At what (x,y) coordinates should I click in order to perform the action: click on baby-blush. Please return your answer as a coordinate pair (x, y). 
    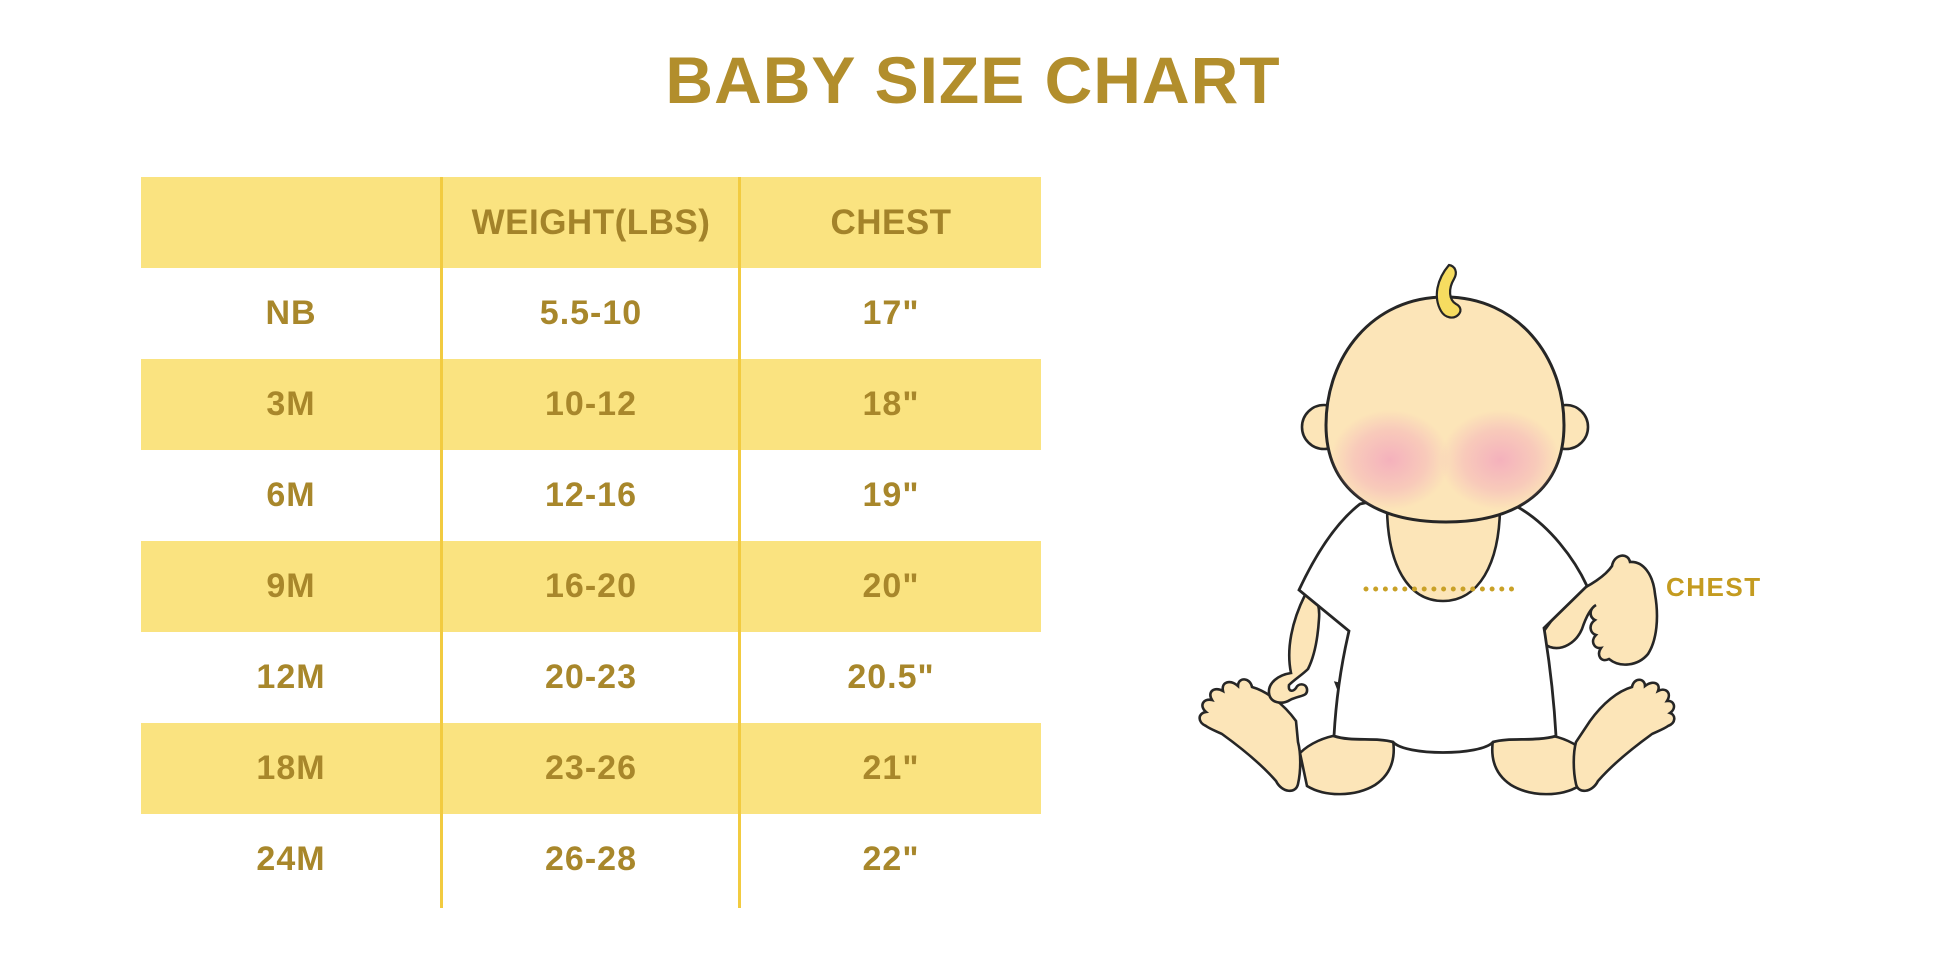
    Looking at the image, I should click on (1445, 460).